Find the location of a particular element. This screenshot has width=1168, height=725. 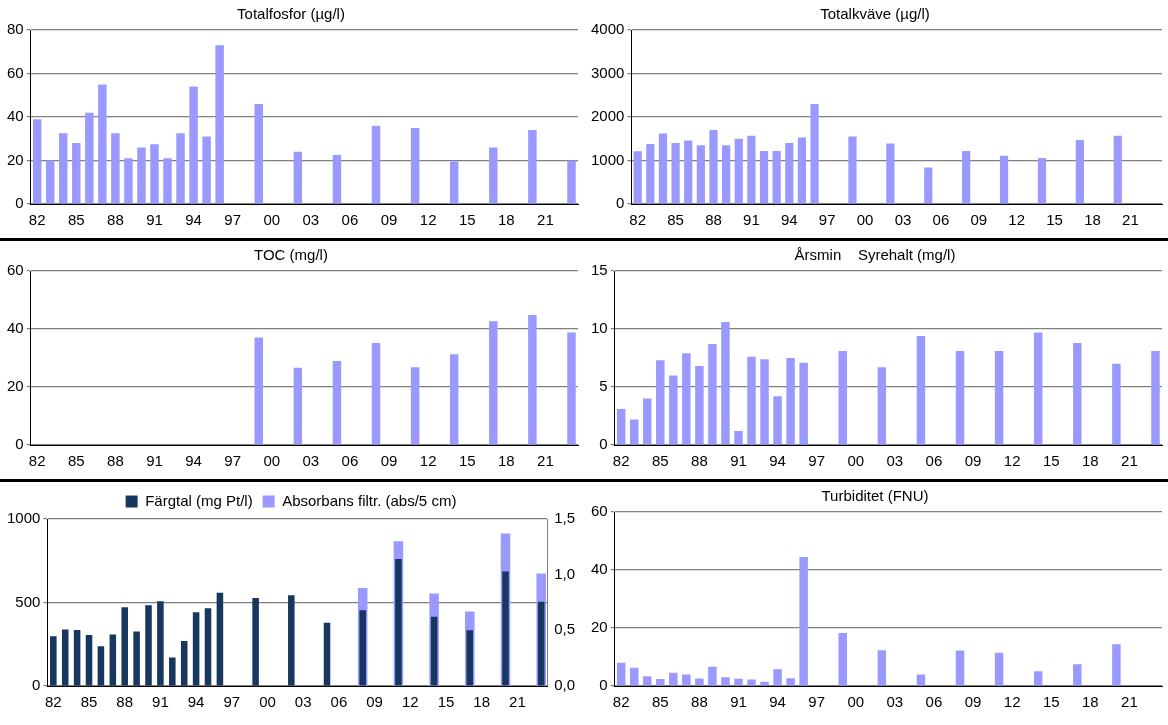

y-tick-label: 3000 is located at coordinates (607, 72).